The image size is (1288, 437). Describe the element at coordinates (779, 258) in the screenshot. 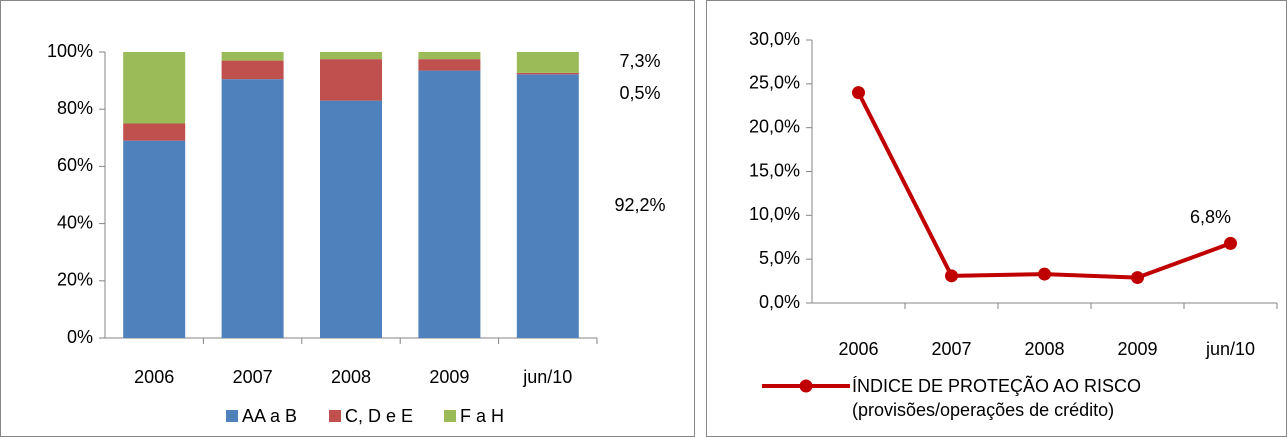

I see `y-tick-label: 5,0%` at that location.